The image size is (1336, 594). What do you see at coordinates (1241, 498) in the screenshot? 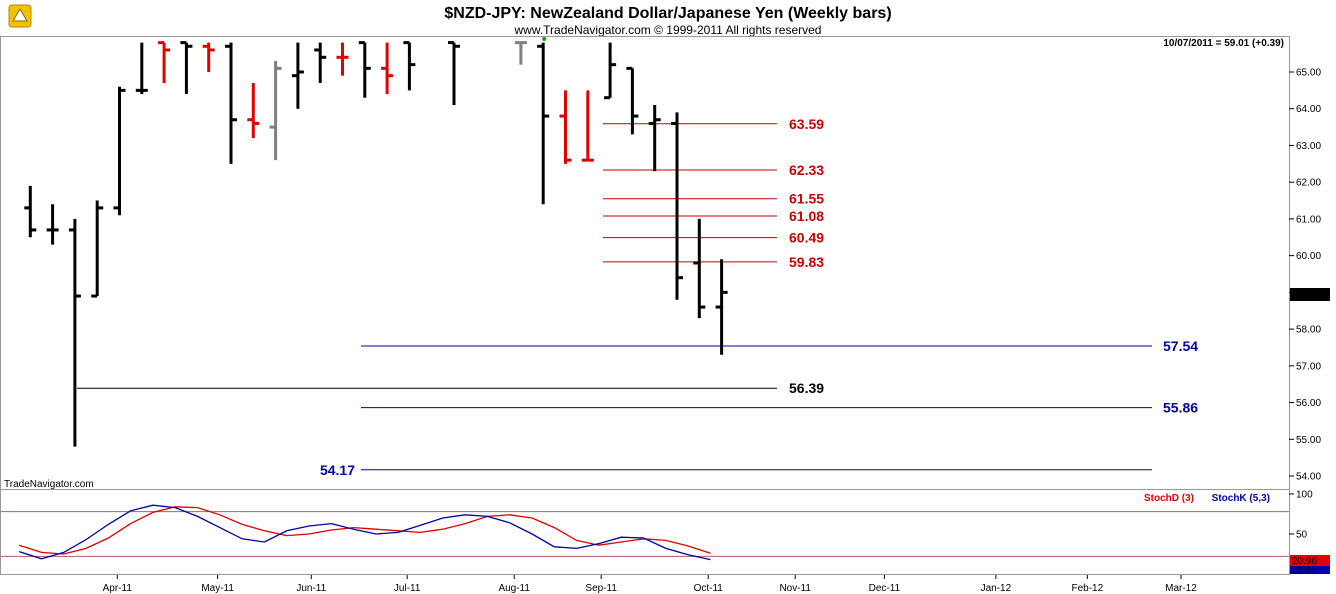
I see `stochk-legend: StochK (5,3)` at bounding box center [1241, 498].